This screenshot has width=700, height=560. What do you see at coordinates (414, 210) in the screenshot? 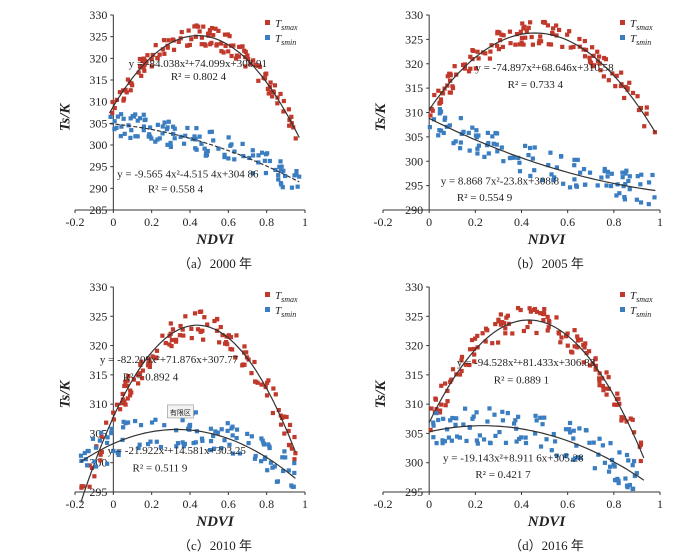
I see `y-tick-label: 290` at bounding box center [414, 210].